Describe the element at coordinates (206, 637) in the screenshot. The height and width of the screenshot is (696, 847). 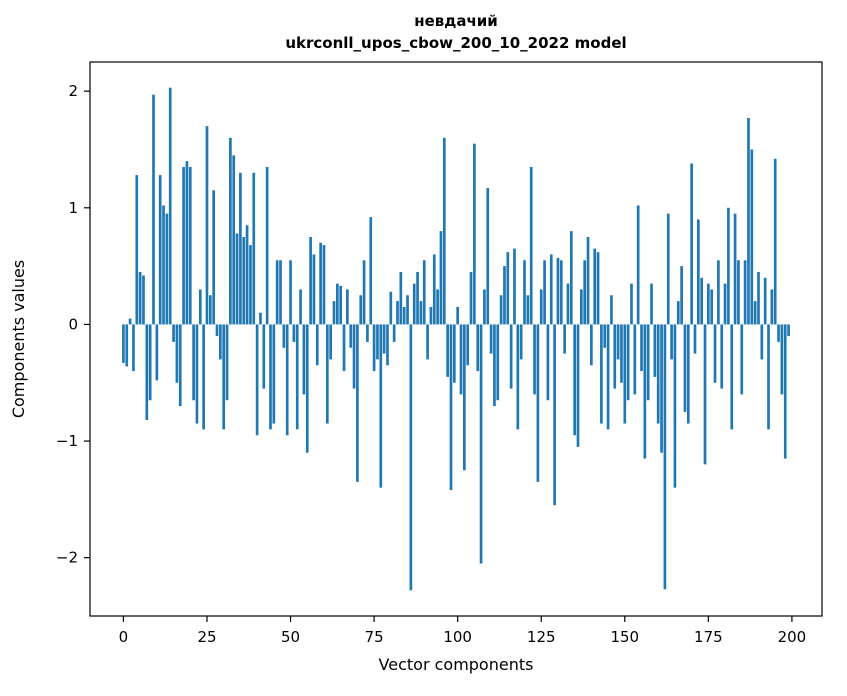
I see `tick-label: 25` at that location.